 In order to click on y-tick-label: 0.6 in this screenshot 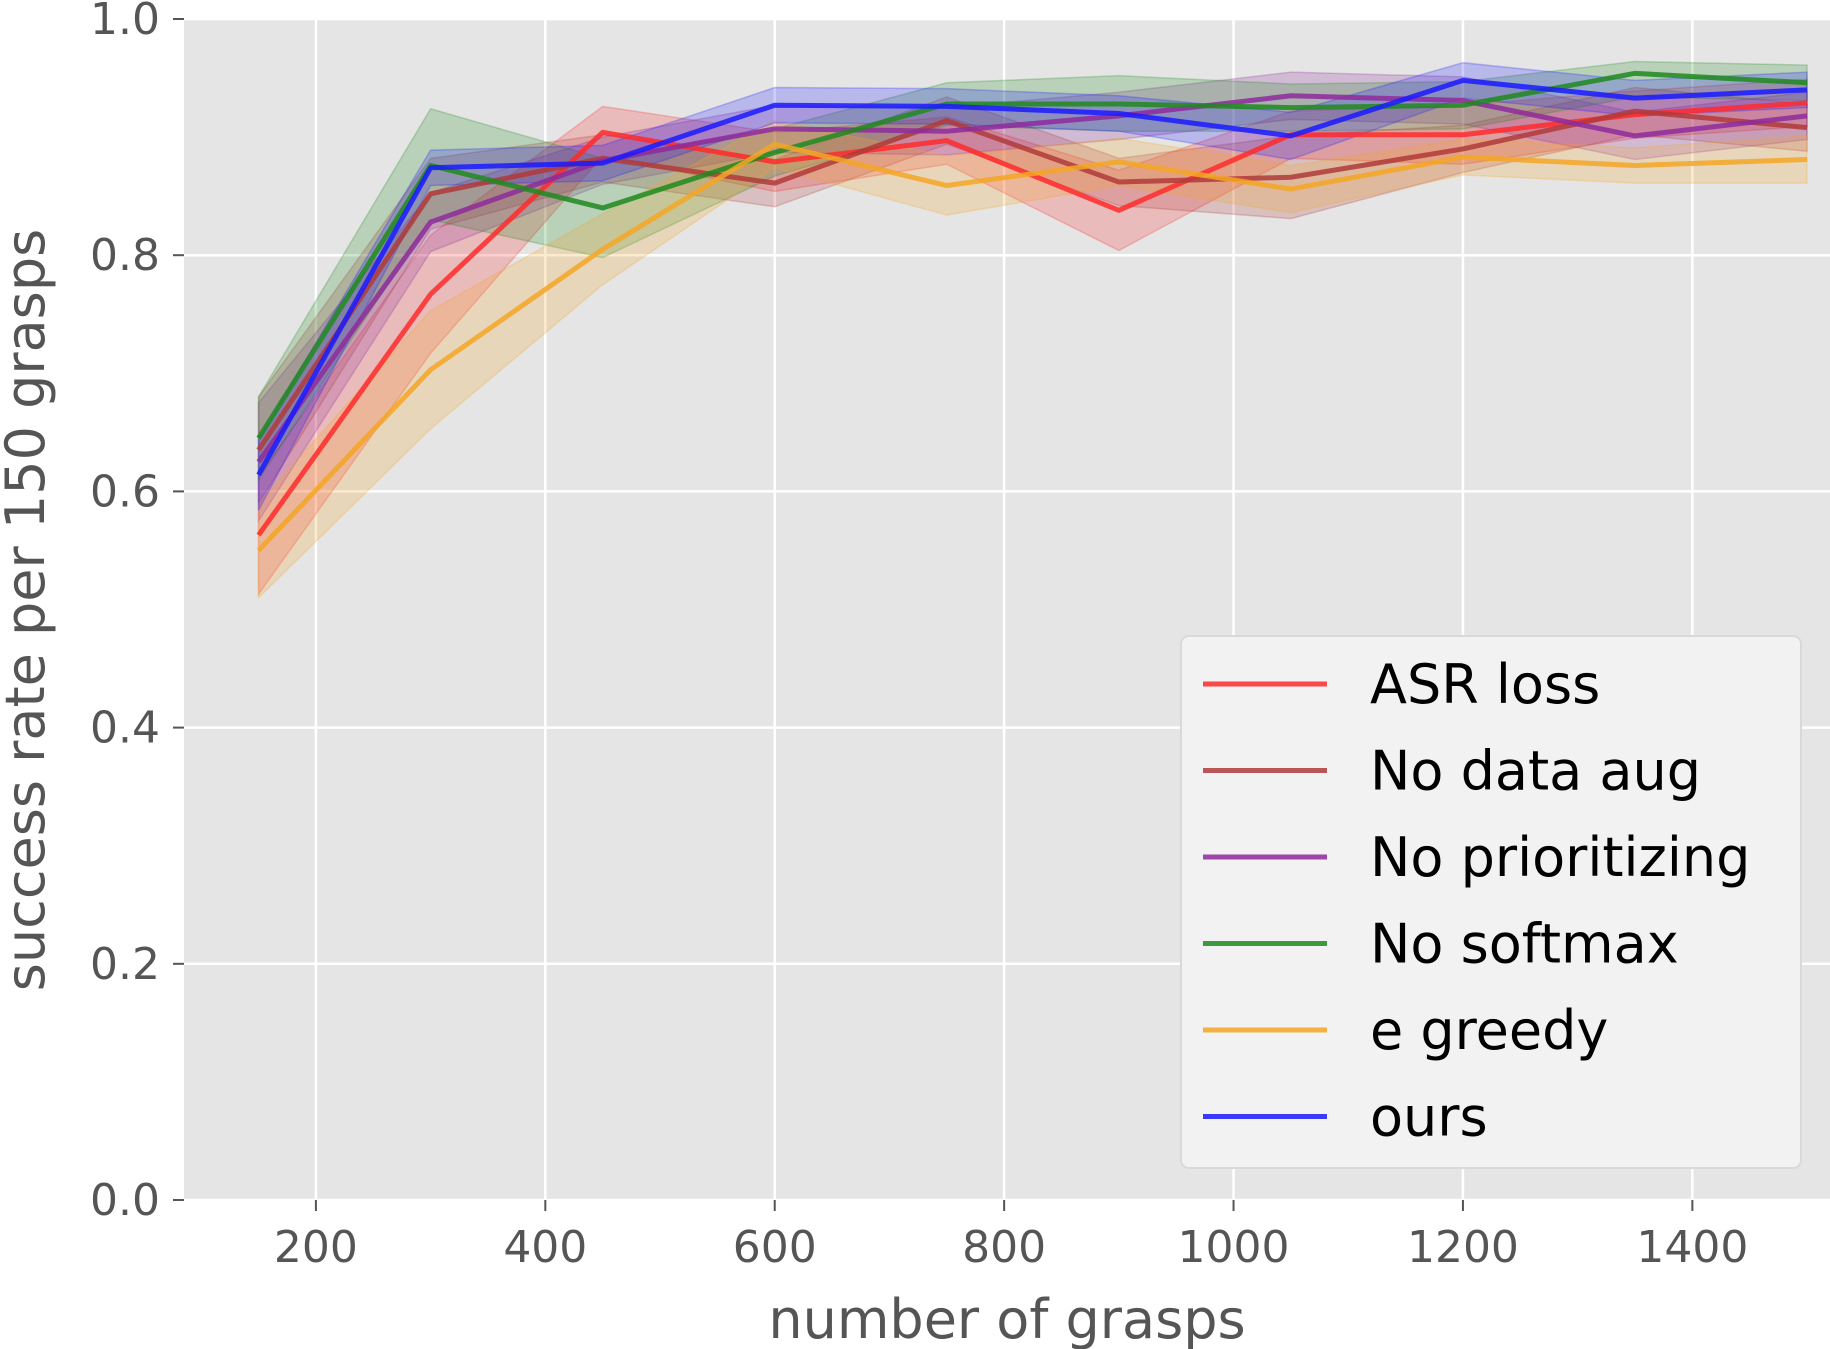, I will do `click(125, 491)`.